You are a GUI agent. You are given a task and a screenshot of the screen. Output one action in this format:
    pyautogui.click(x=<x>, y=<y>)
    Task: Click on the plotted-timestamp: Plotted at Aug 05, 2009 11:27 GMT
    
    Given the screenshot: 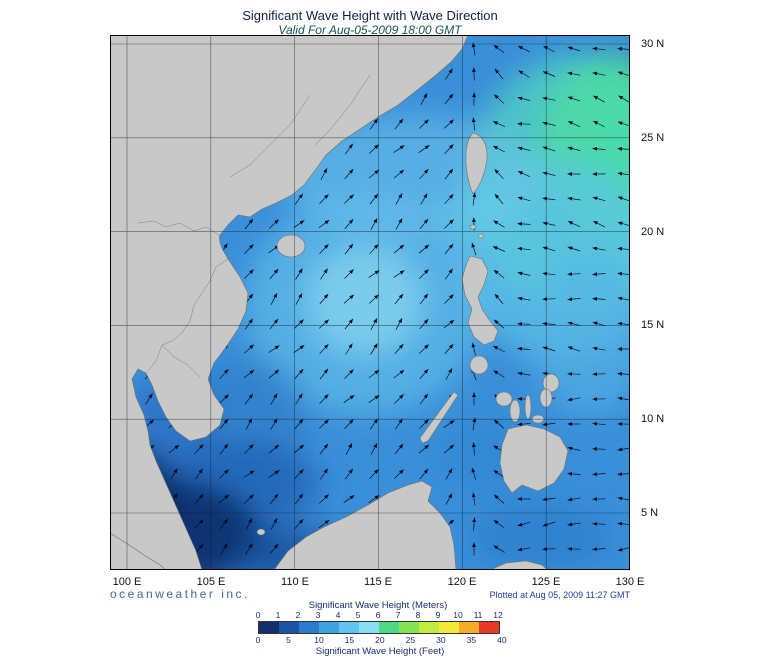 What is the action you would take?
    pyautogui.click(x=559, y=595)
    